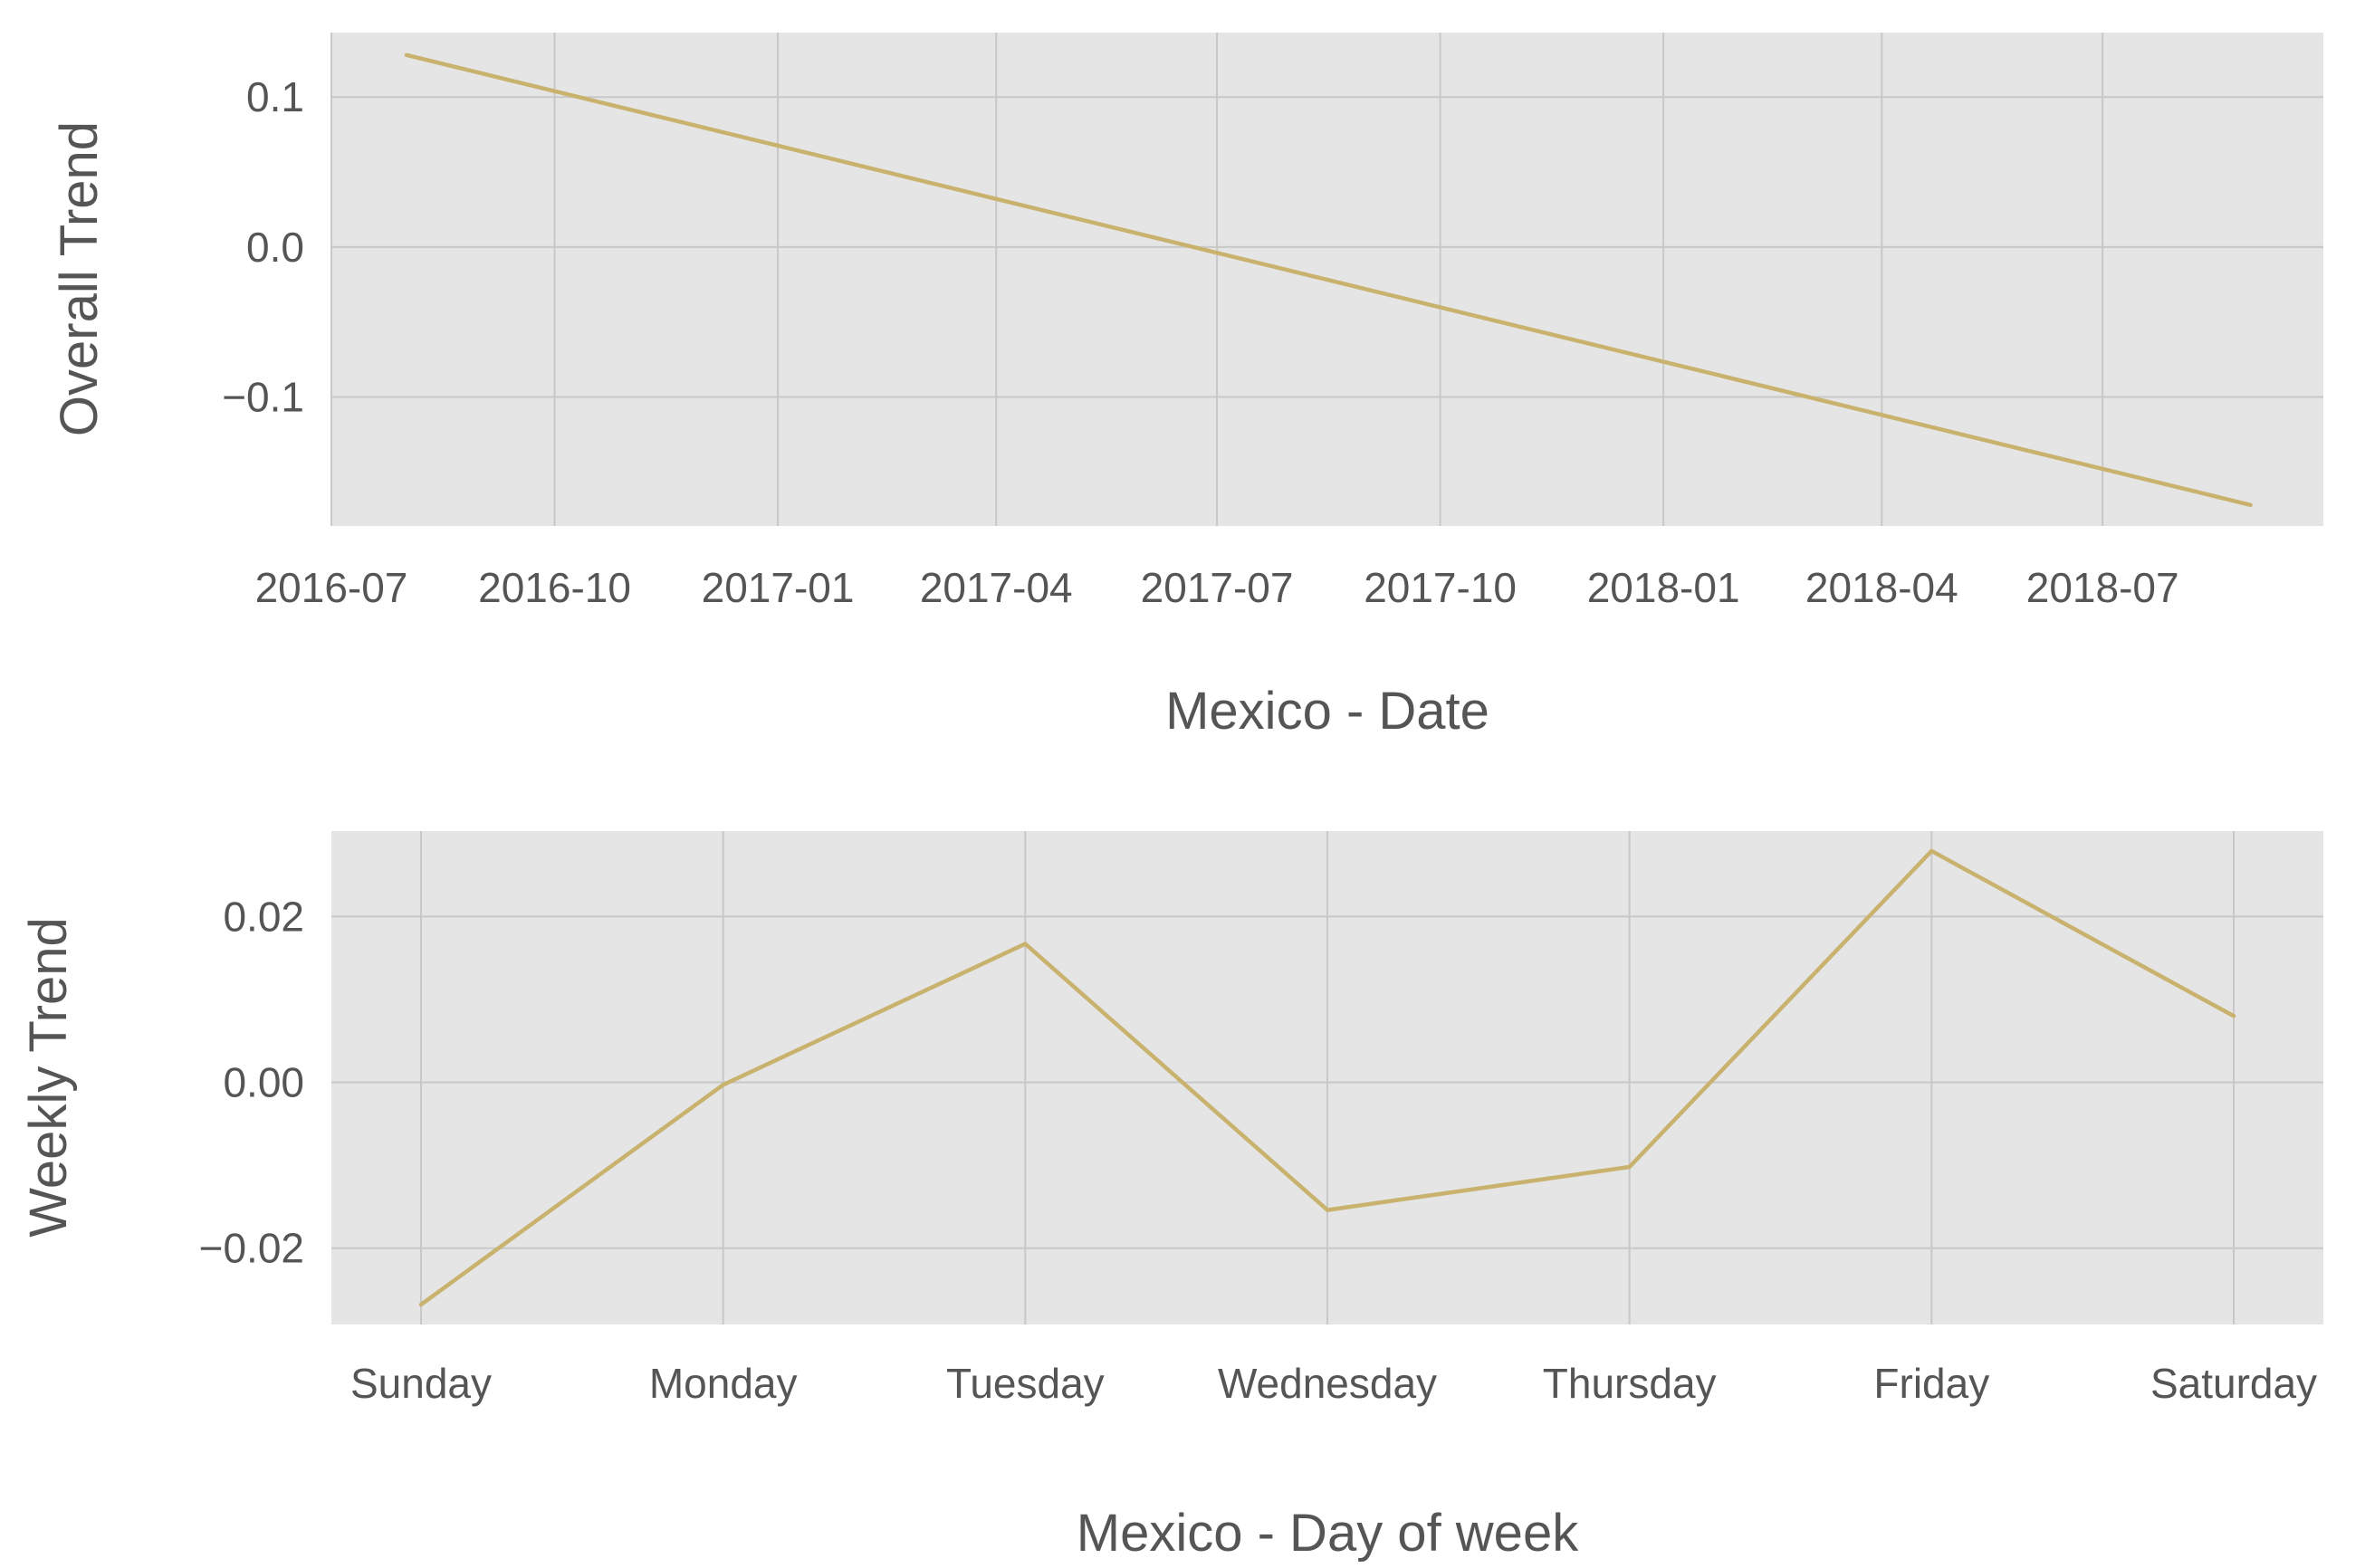 This screenshot has width=2365, height=1568. Describe the element at coordinates (1328, 1533) in the screenshot. I see `weekly-trend-x-axis-label: Mexico - Day of week` at that location.